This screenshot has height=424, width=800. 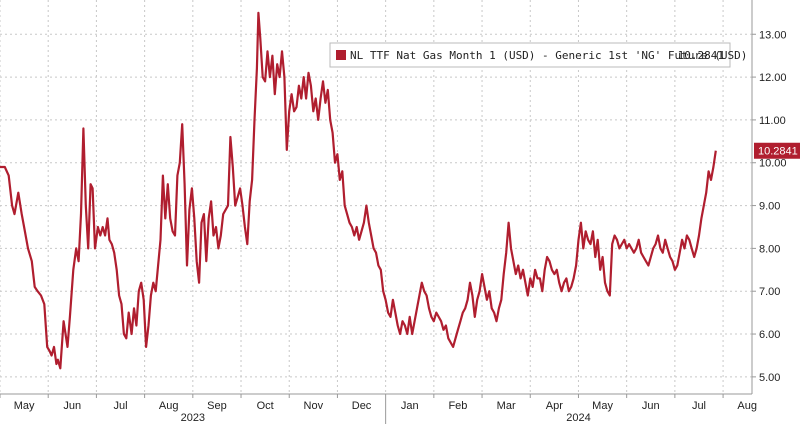 I want to click on x-tick-label: Jan, so click(x=410, y=406).